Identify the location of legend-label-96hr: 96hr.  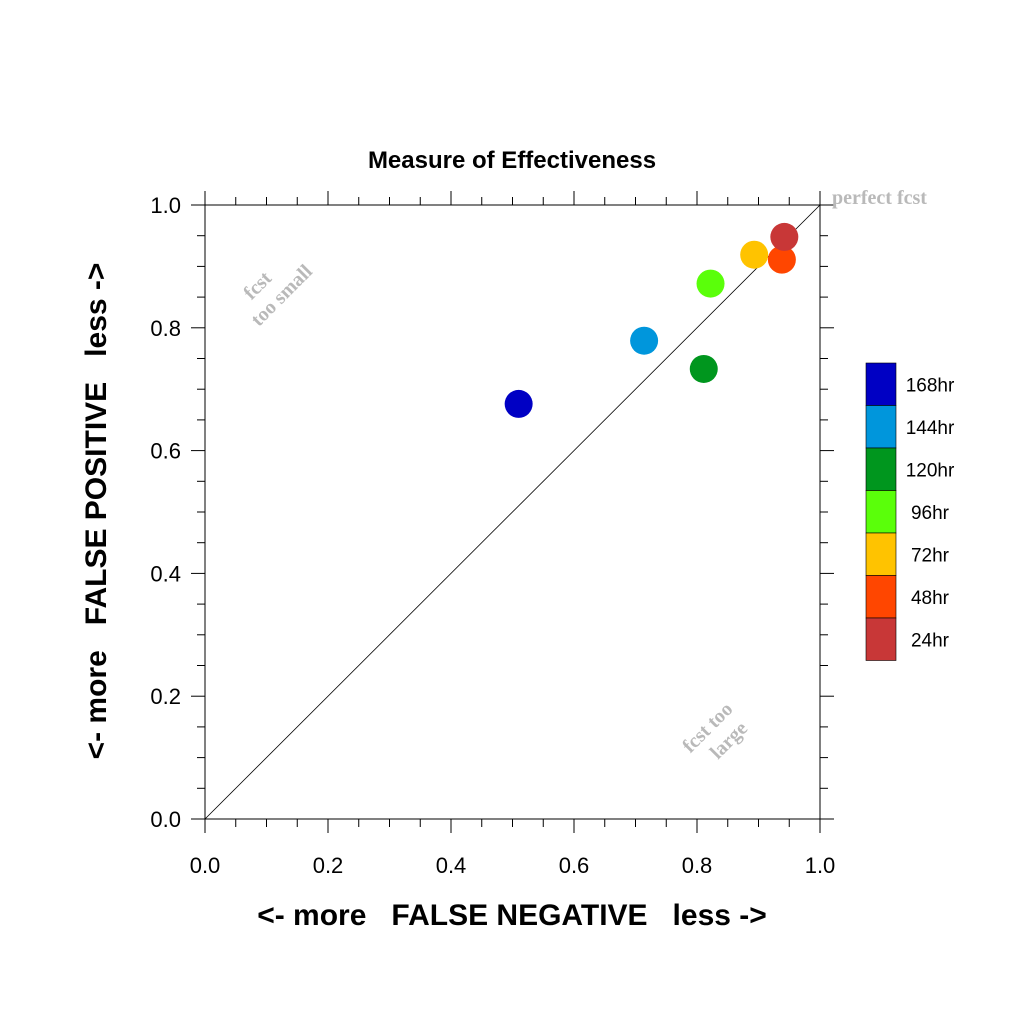
(930, 513).